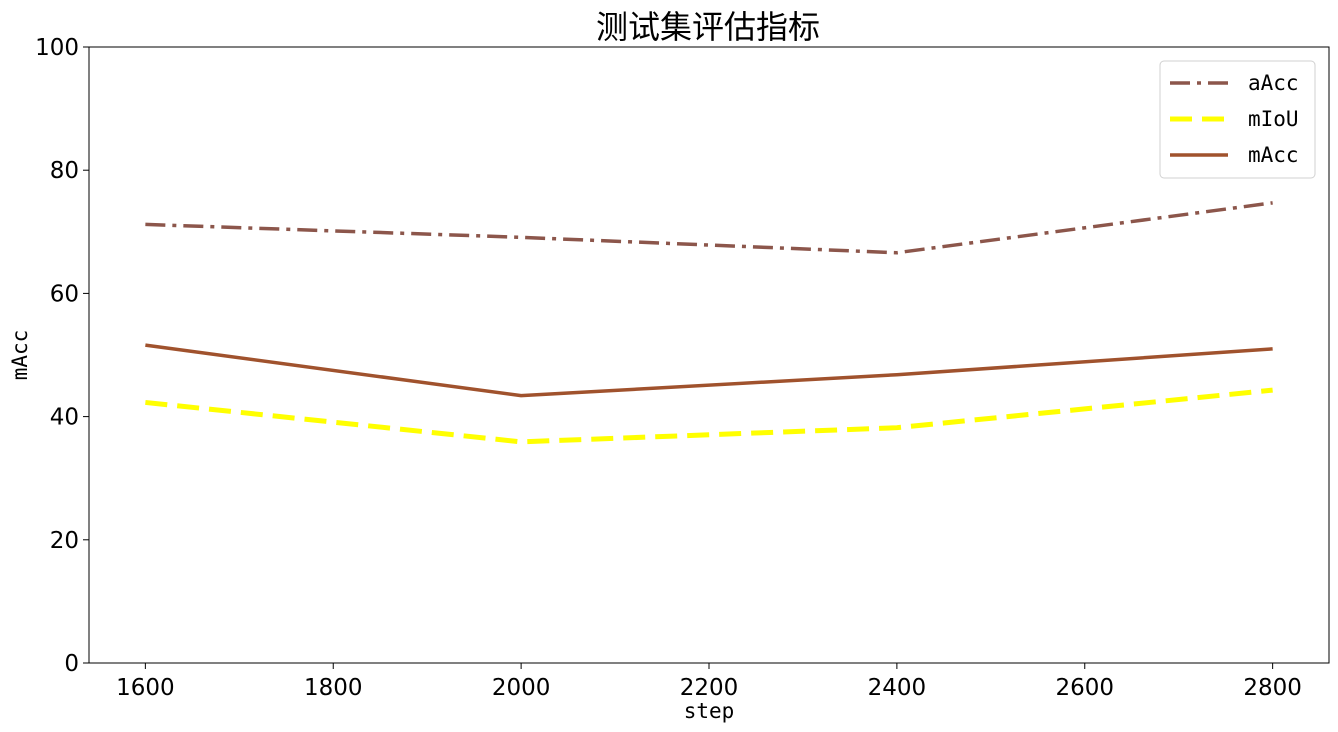  I want to click on x-tick-label: 2000, so click(521, 688).